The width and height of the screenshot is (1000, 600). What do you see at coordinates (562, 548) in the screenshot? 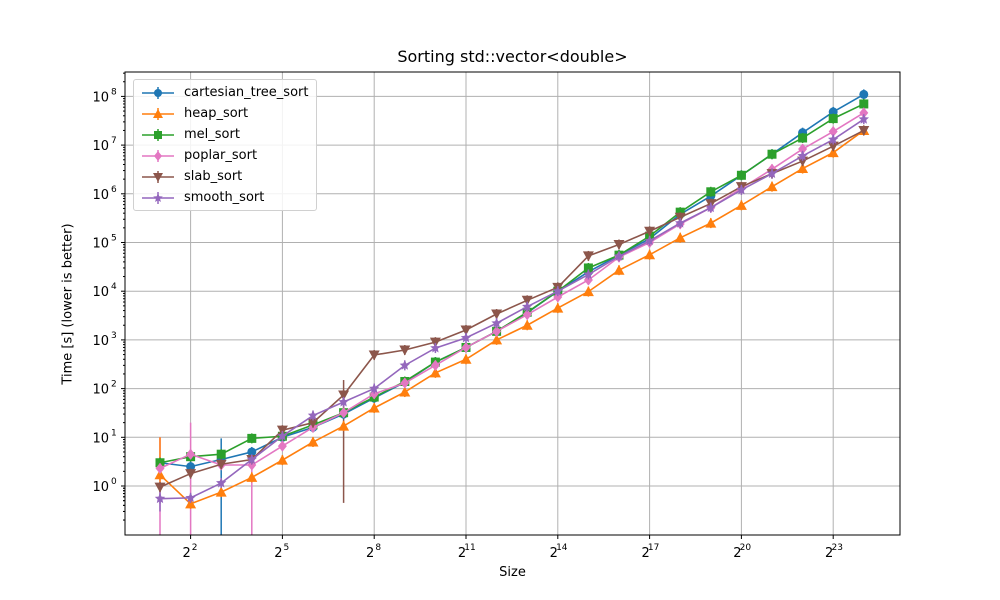
I see `svg-text: 14` at bounding box center [562, 548].